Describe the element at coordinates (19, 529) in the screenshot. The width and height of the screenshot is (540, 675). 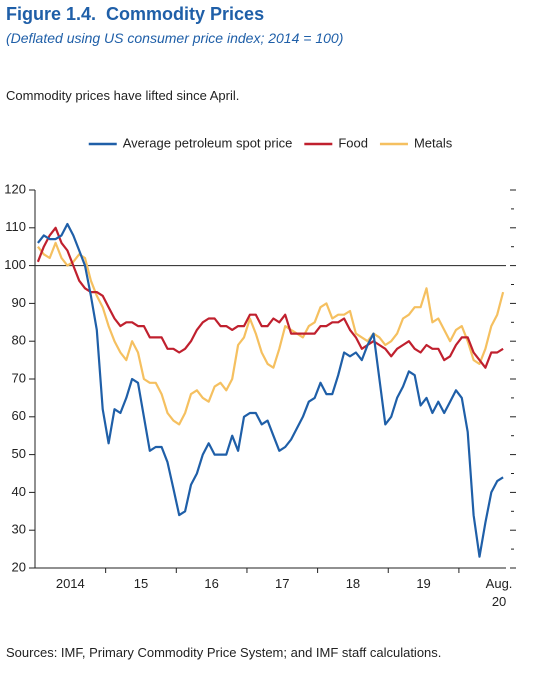
I see `y-tick-label: 30` at that location.